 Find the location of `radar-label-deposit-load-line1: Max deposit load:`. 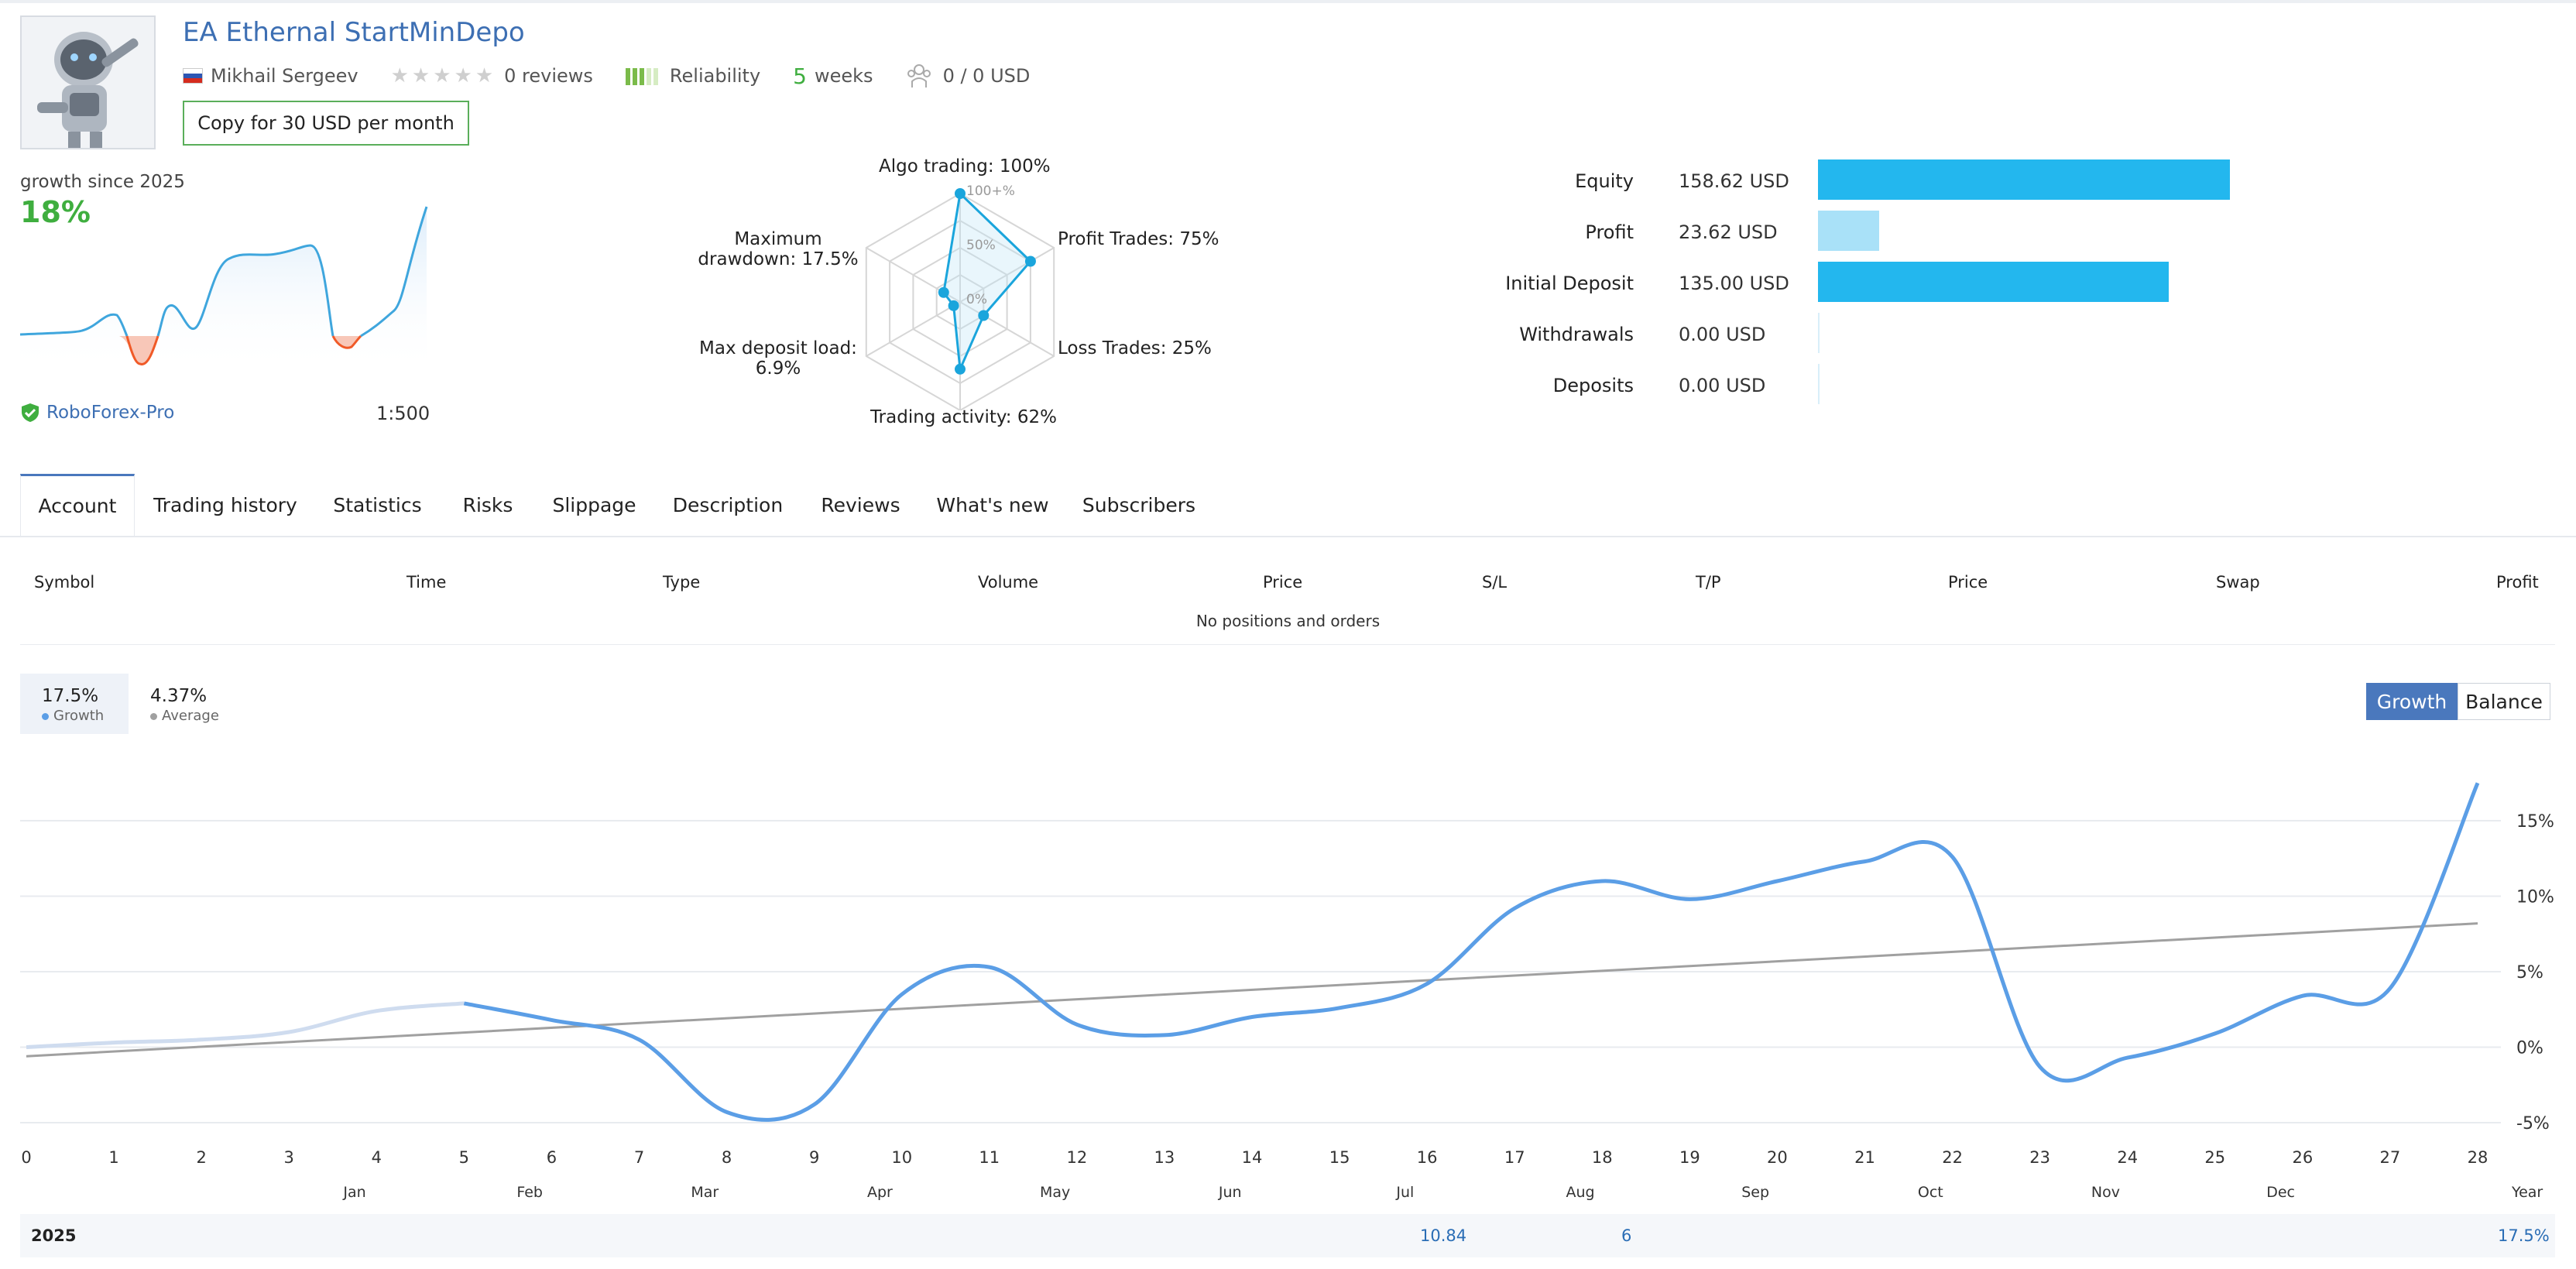

radar-label-deposit-load-line1: Max deposit load: is located at coordinates (778, 348).